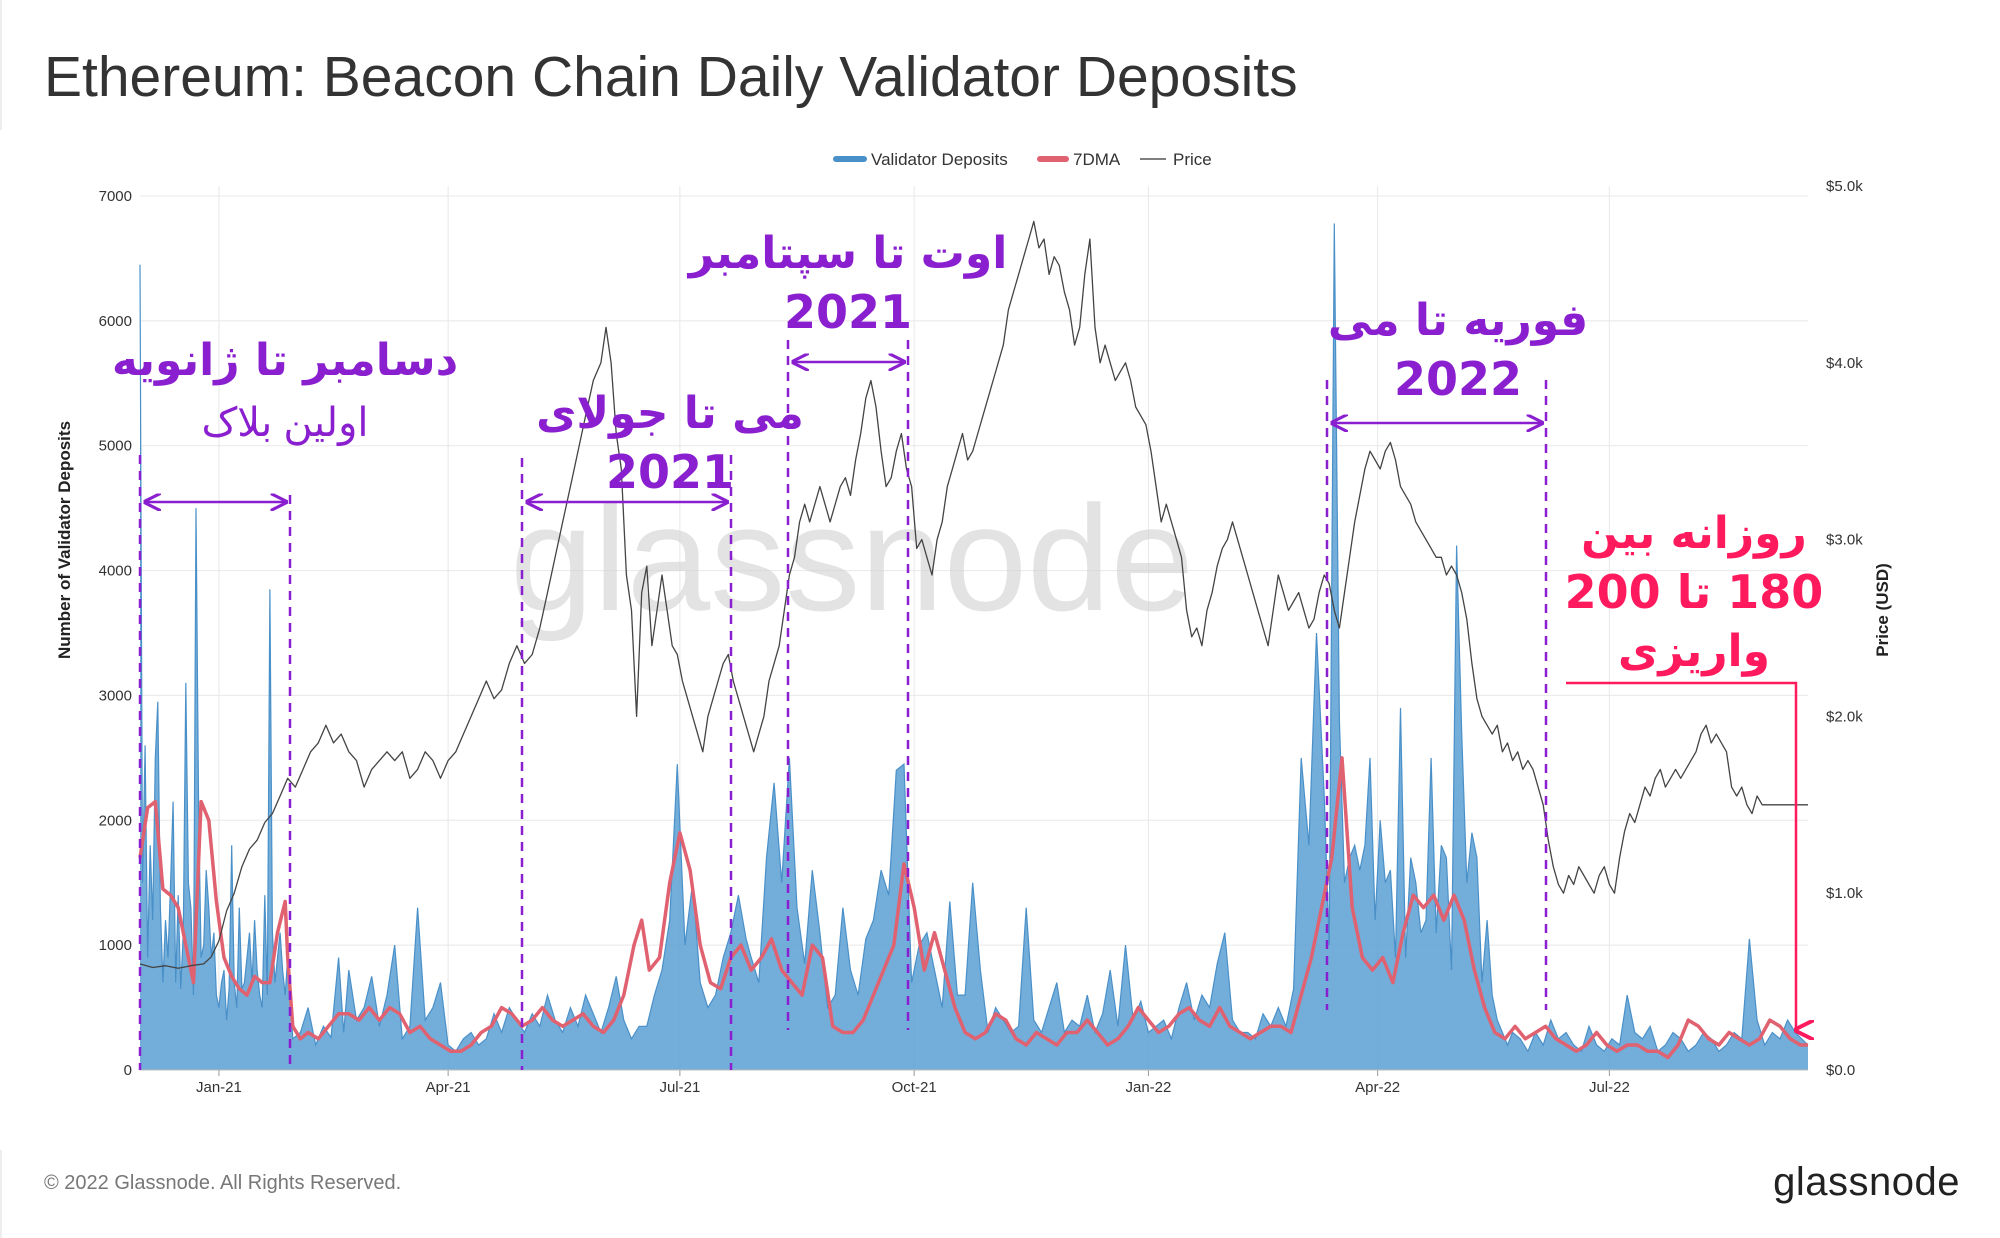 Image resolution: width=2000 pixels, height=1238 pixels. I want to click on x-tick-label: Jan-21, so click(219, 1087).